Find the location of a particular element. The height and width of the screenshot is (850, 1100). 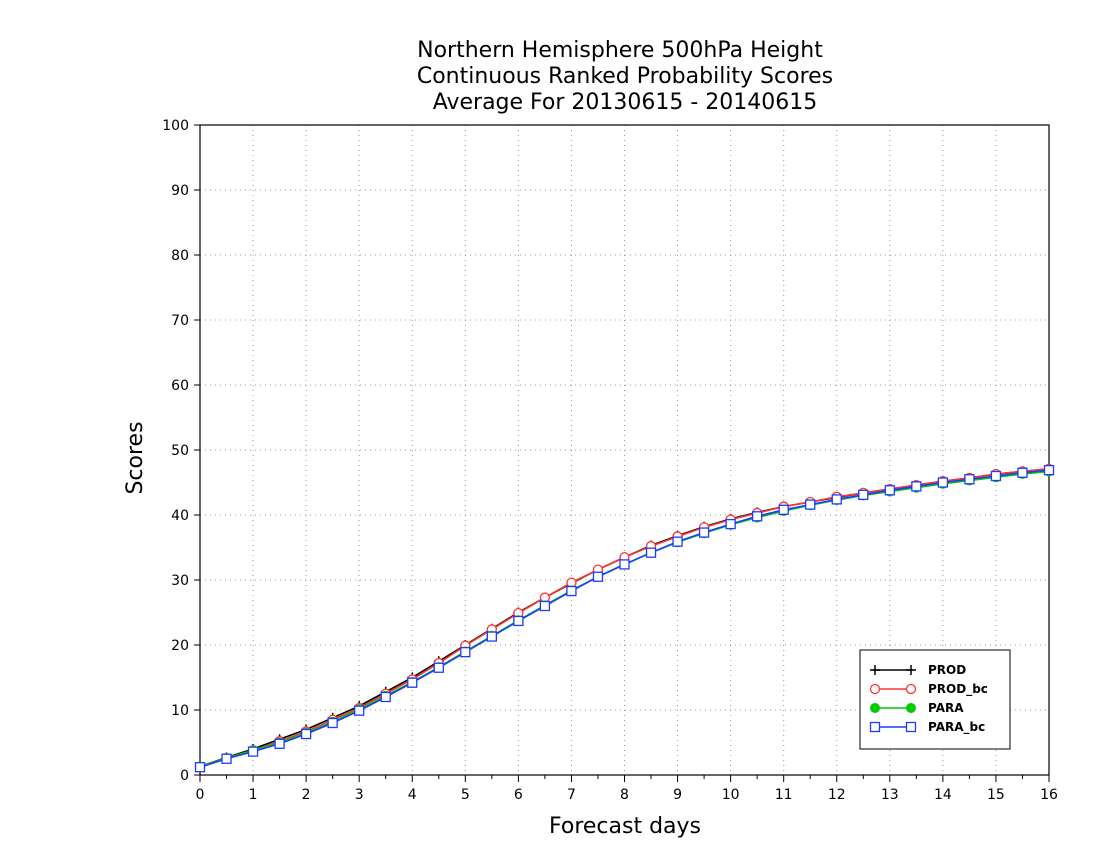

legend-item-para: PARA is located at coordinates (917, 708).